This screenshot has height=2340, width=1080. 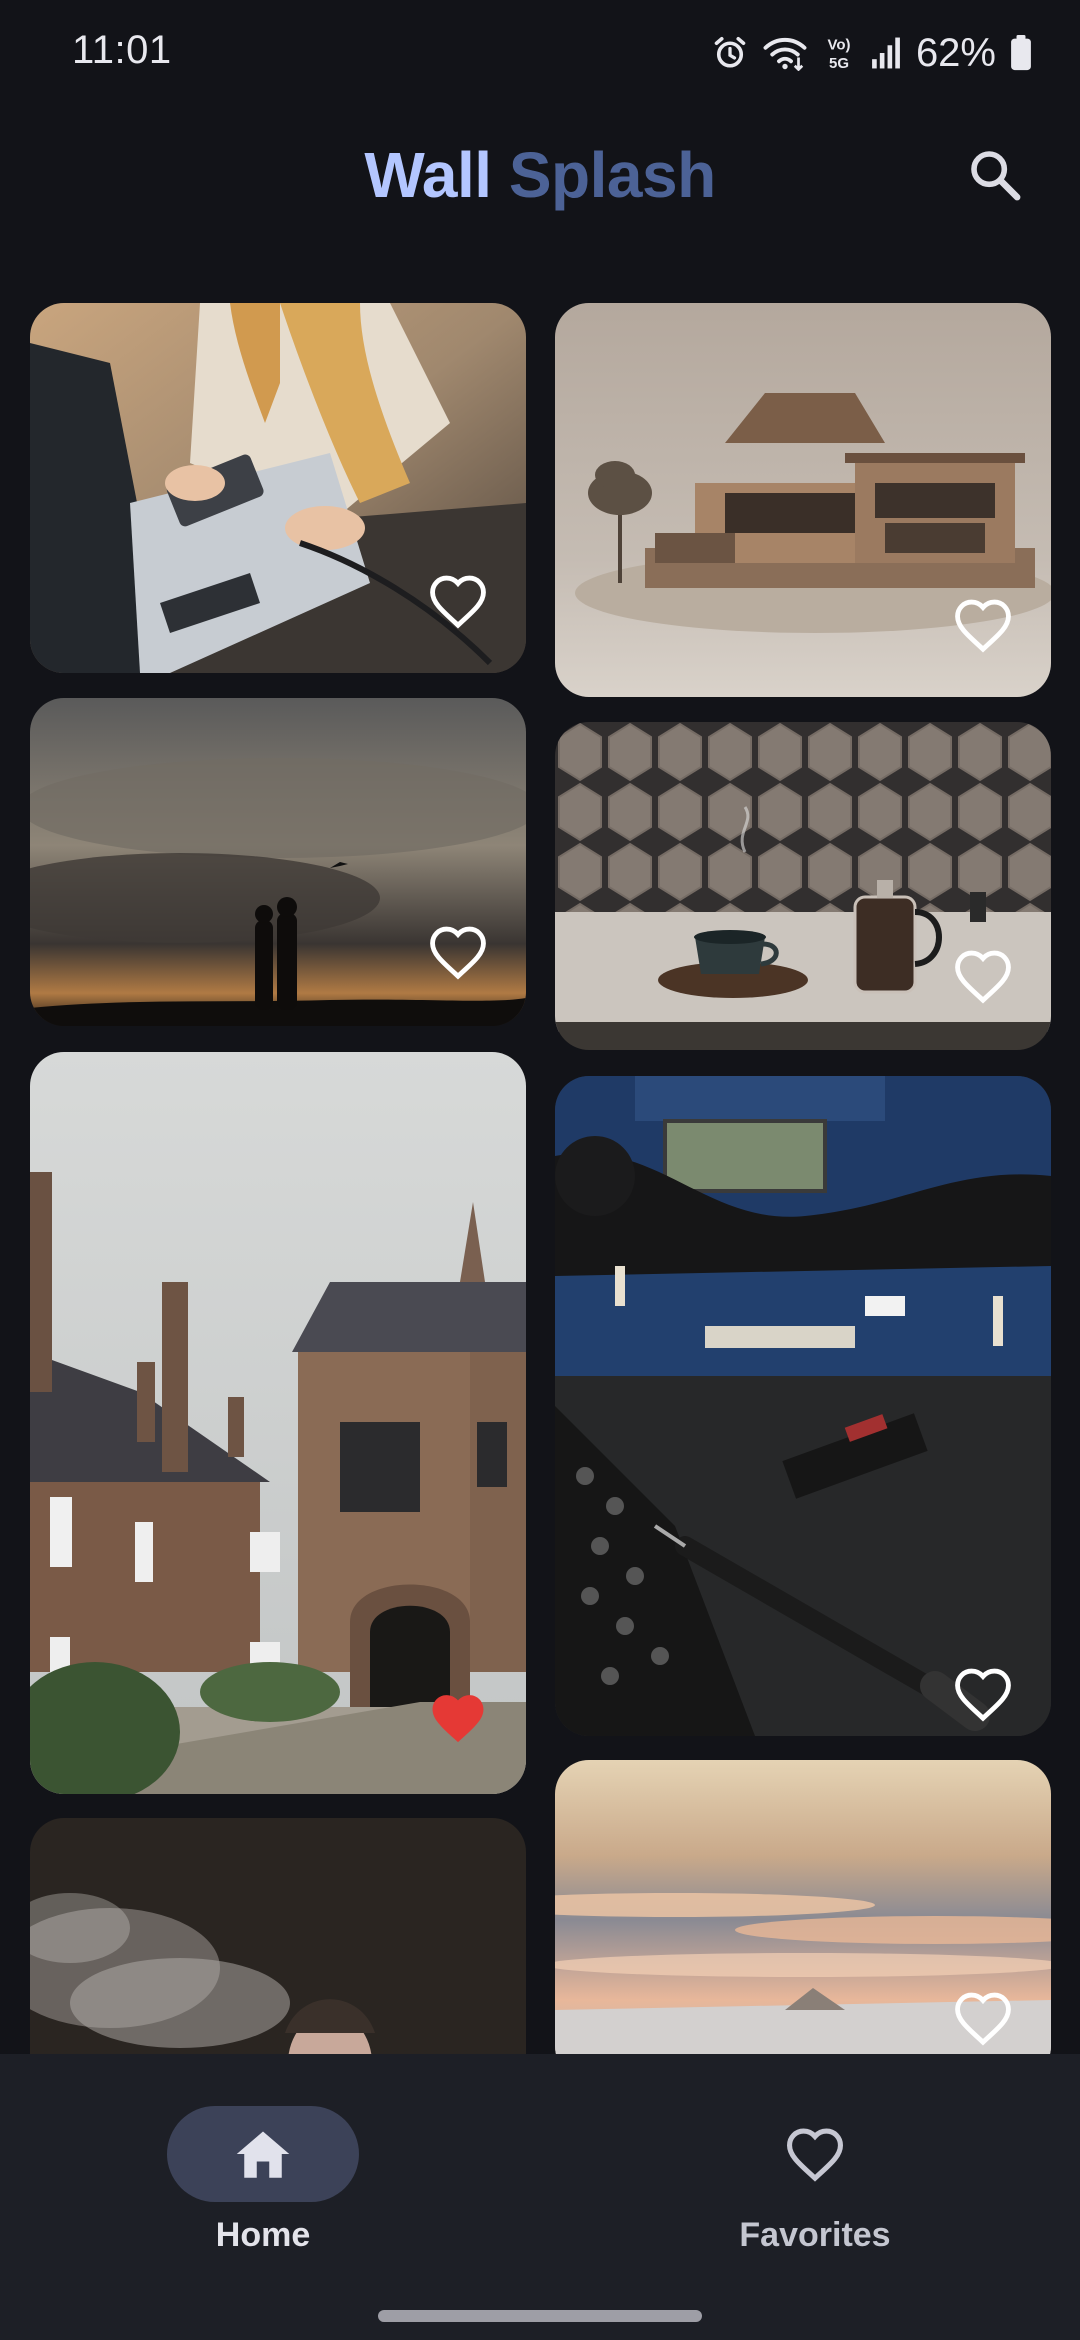 I want to click on heart-filled-icon, so click(x=458, y=1719).